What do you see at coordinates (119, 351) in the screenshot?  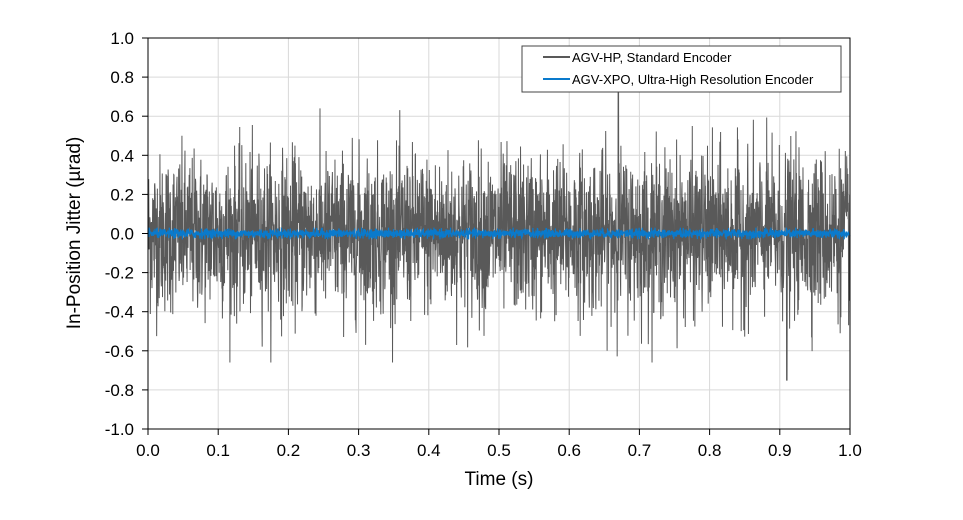 I see `y-tick-label: -0.6` at bounding box center [119, 351].